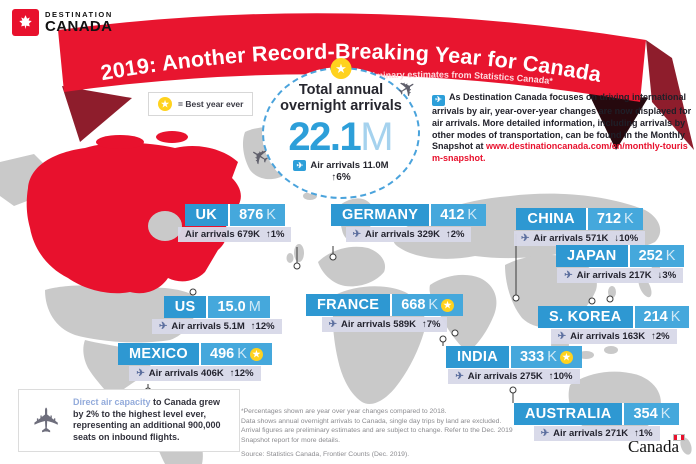 The image size is (696, 464). I want to click on country-name: JAPAN, so click(593, 256).